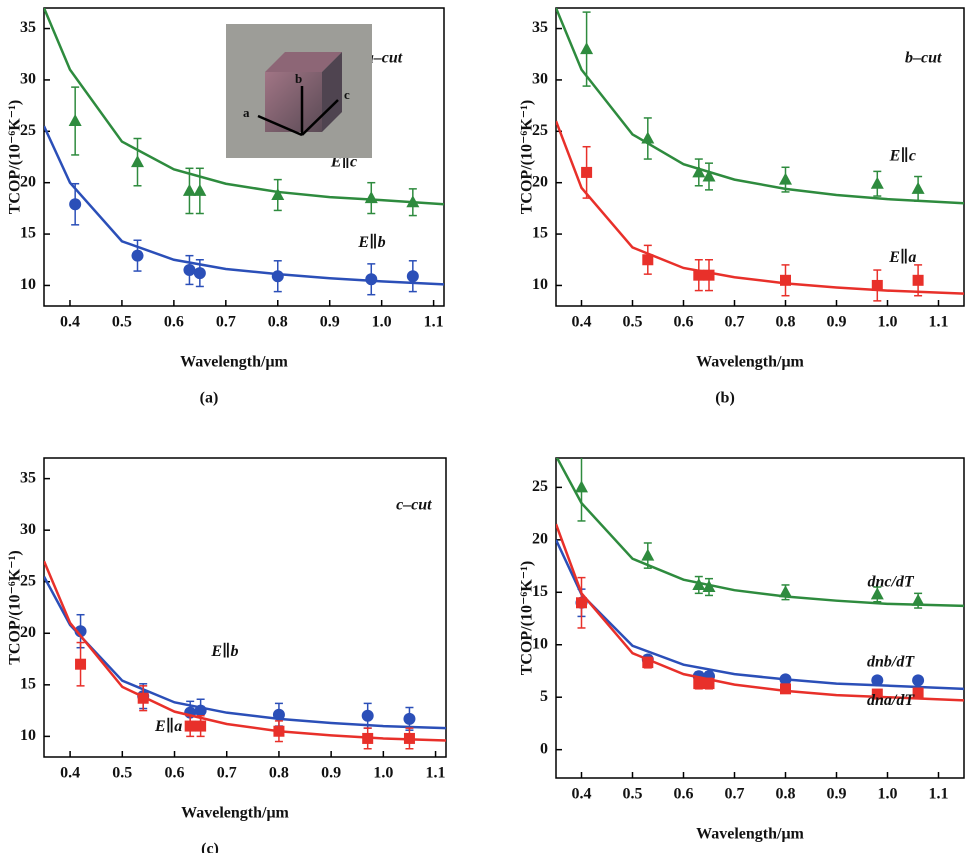 Image resolution: width=966 pixels, height=853 pixels. I want to click on inset-label: b, so click(298, 78).